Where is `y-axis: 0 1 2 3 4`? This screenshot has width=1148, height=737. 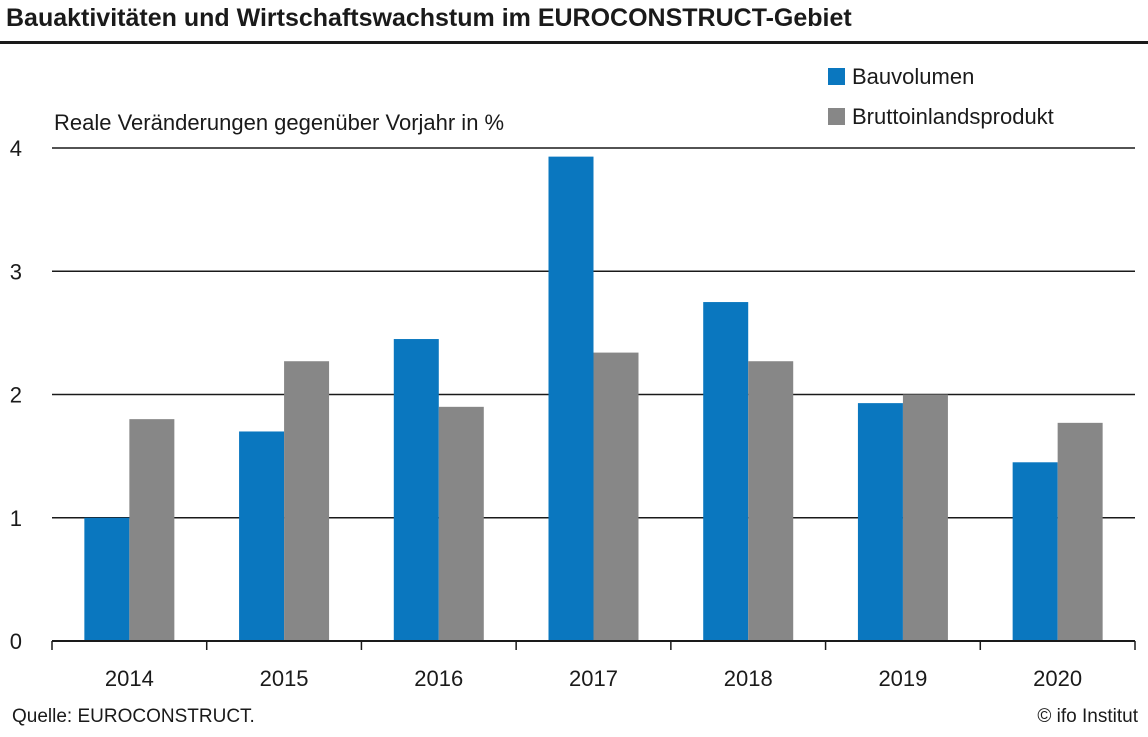
y-axis: 0 1 2 3 4 is located at coordinates (16, 395).